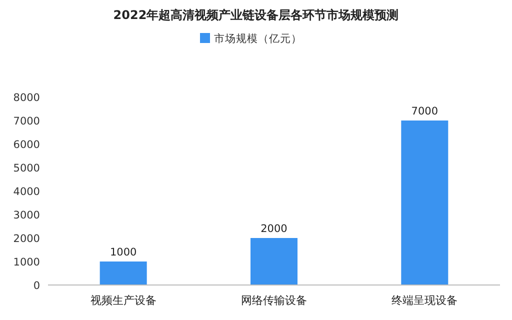 Image resolution: width=512 pixels, height=320 pixels. What do you see at coordinates (26, 216) in the screenshot?
I see `y-tick-label: 3000` at bounding box center [26, 216].